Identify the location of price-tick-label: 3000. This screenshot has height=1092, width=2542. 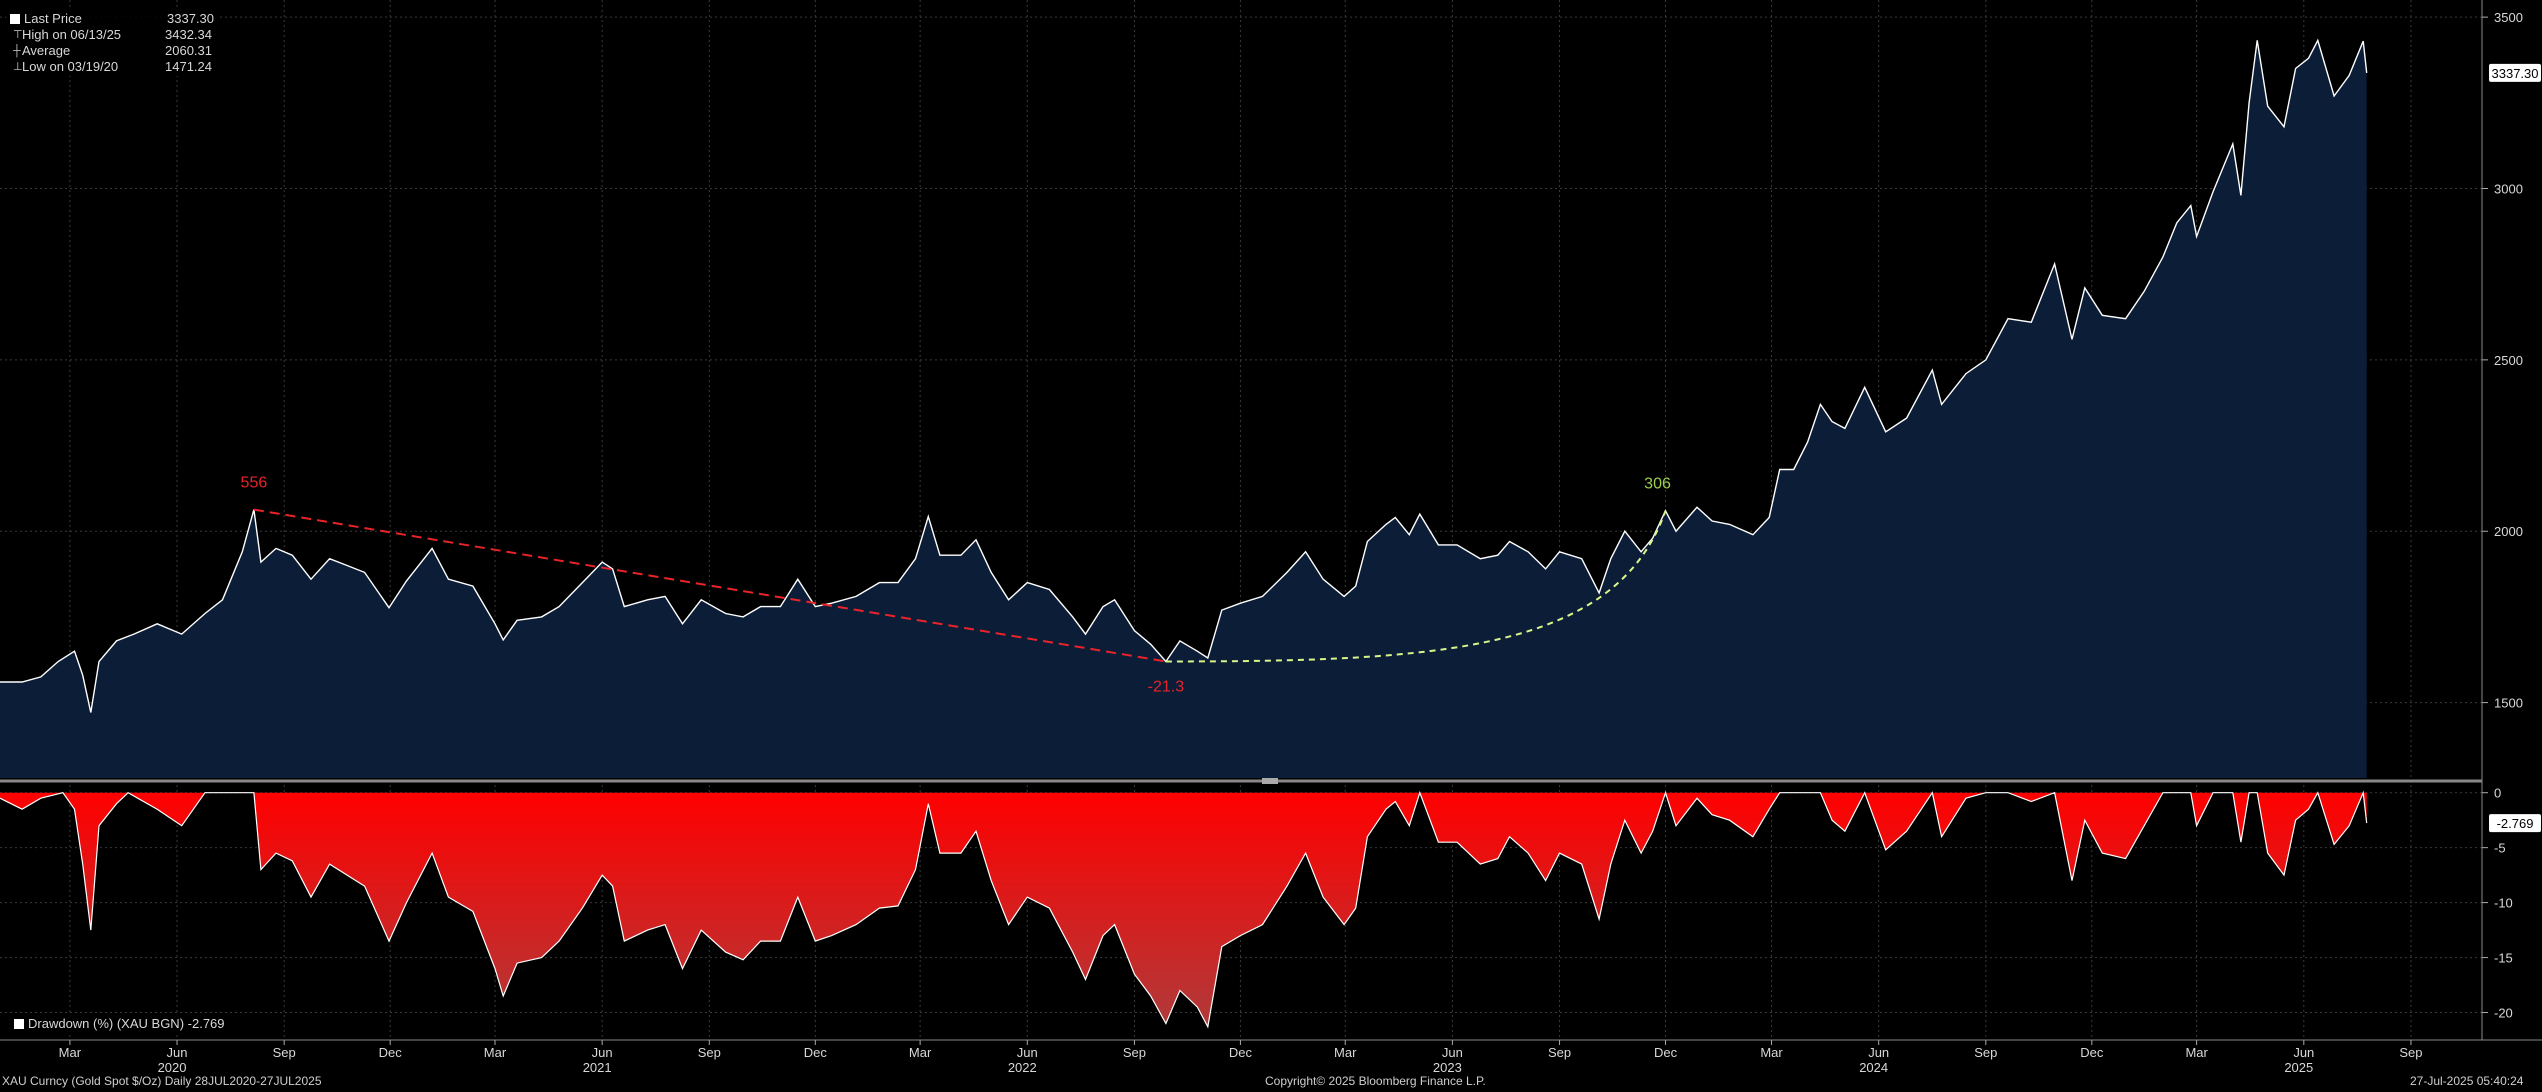
(2508, 189).